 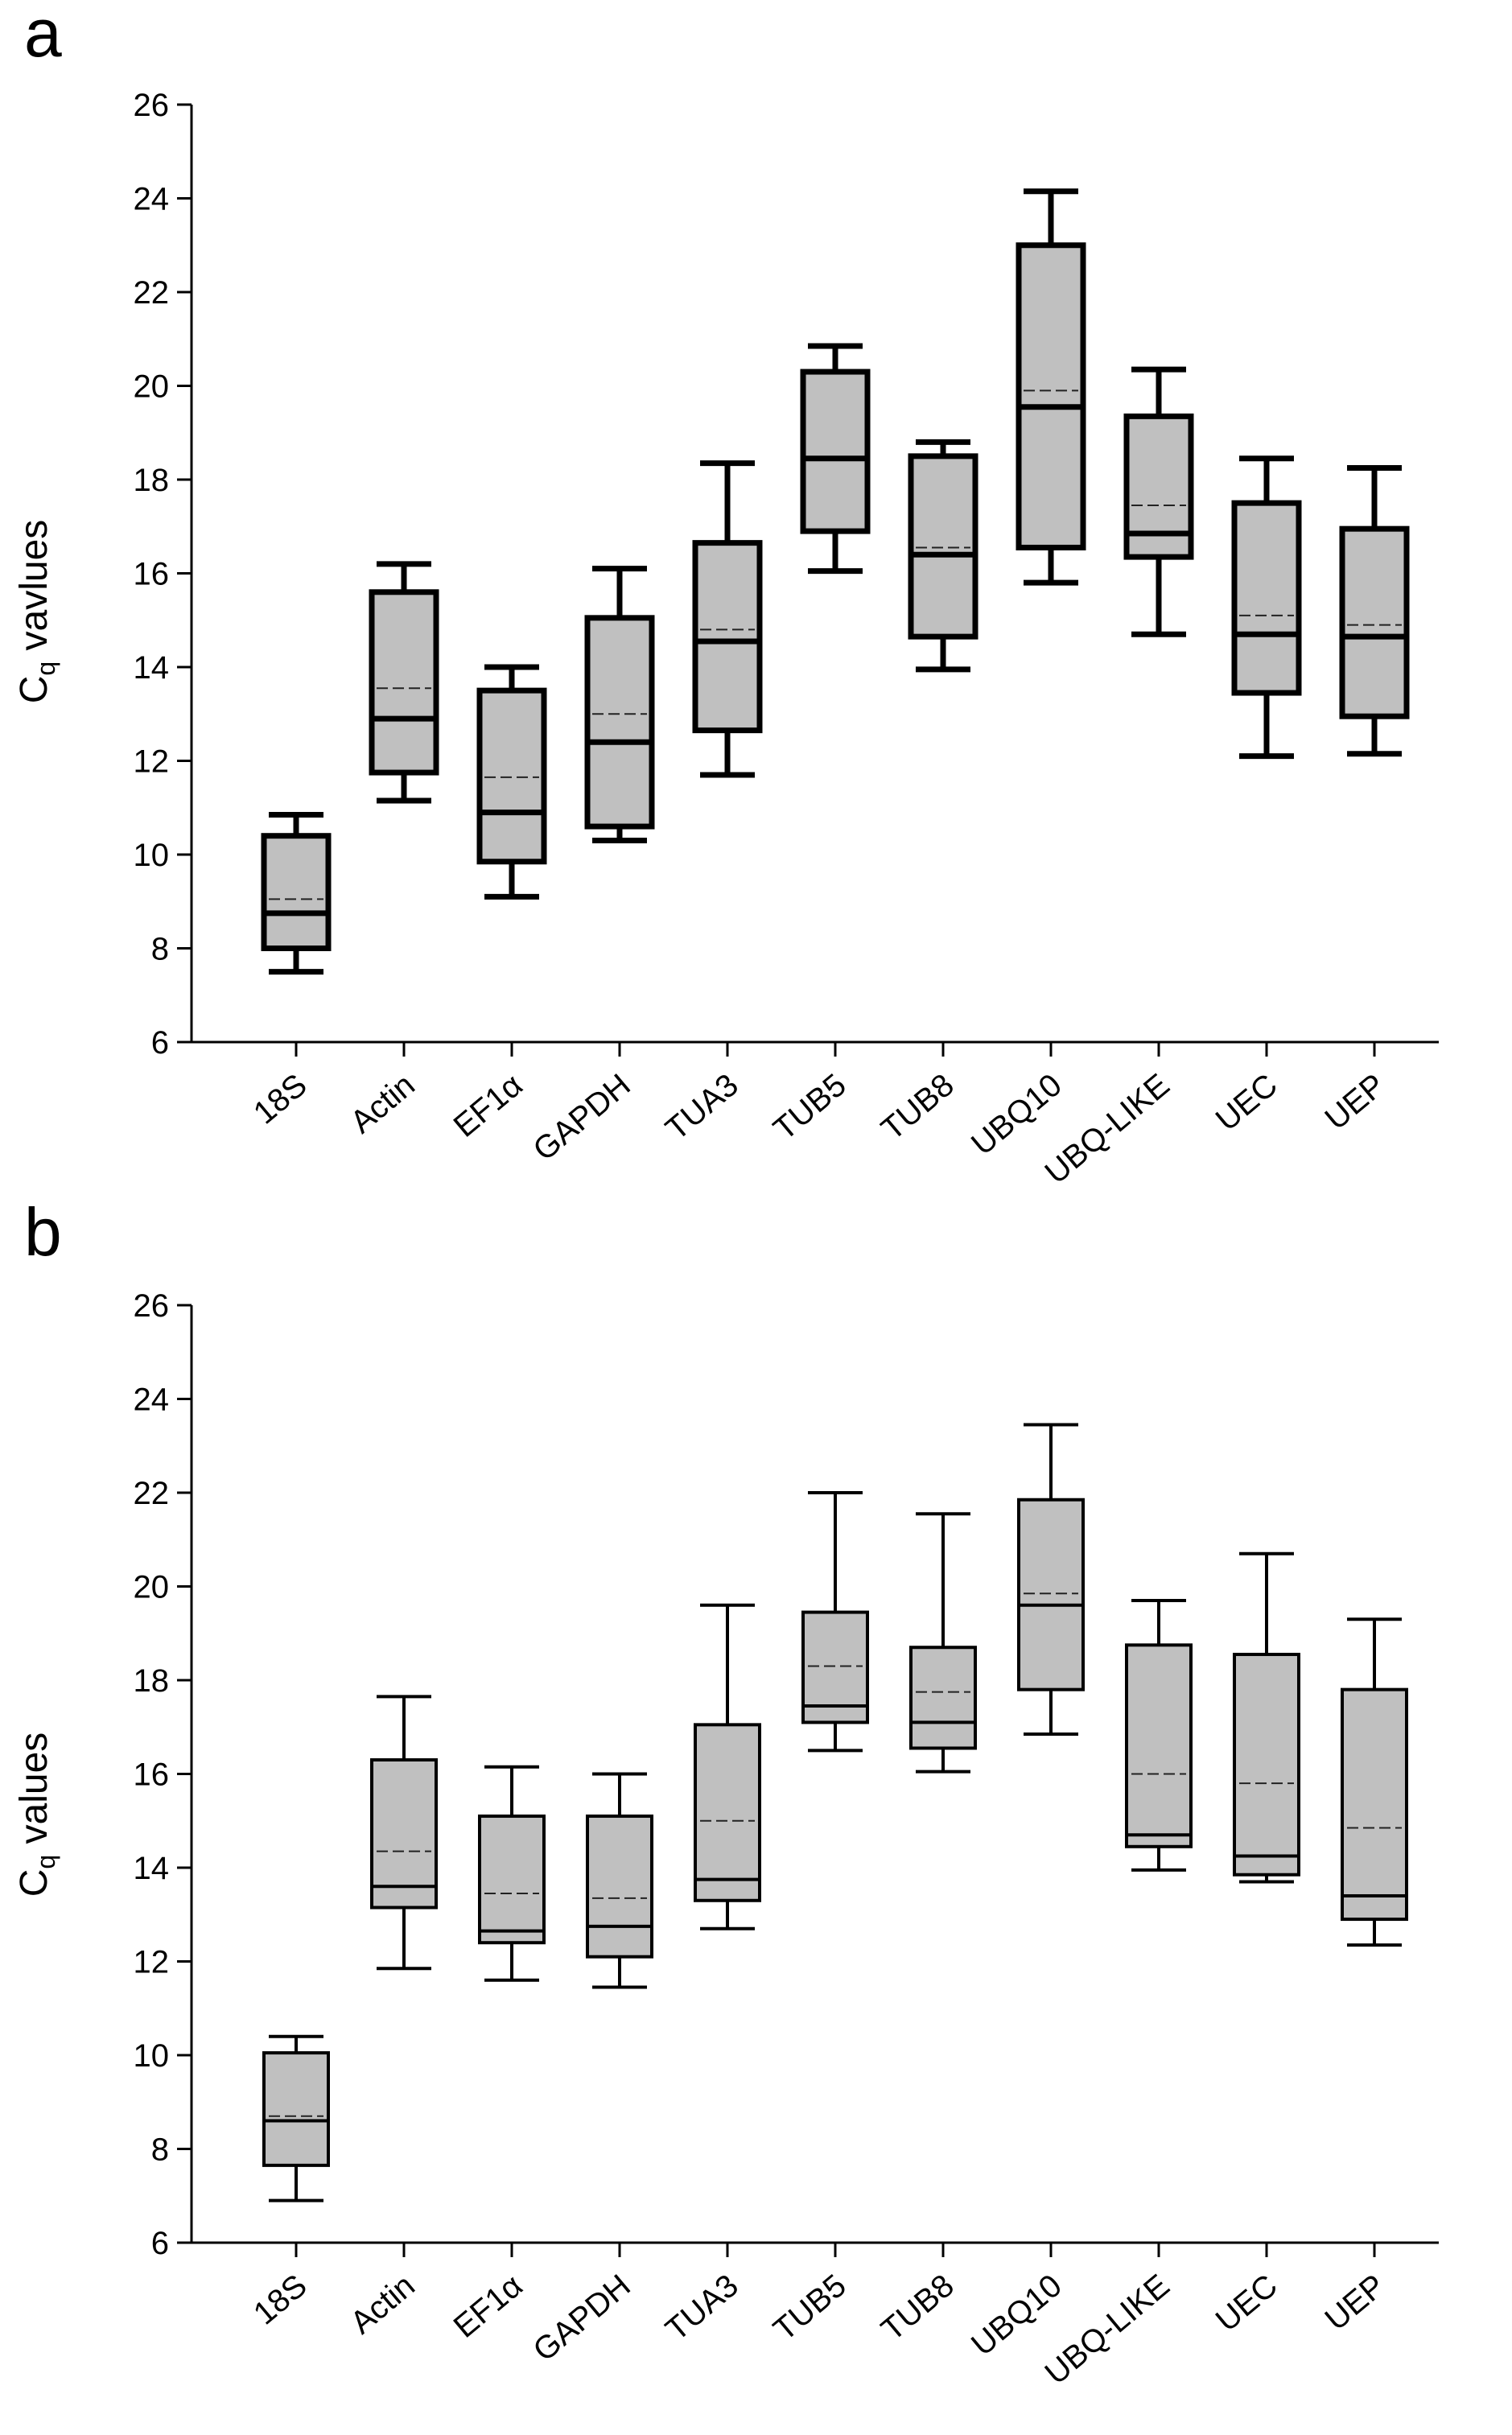 I want to click on box-ubq-like, so click(x=1159, y=1746).